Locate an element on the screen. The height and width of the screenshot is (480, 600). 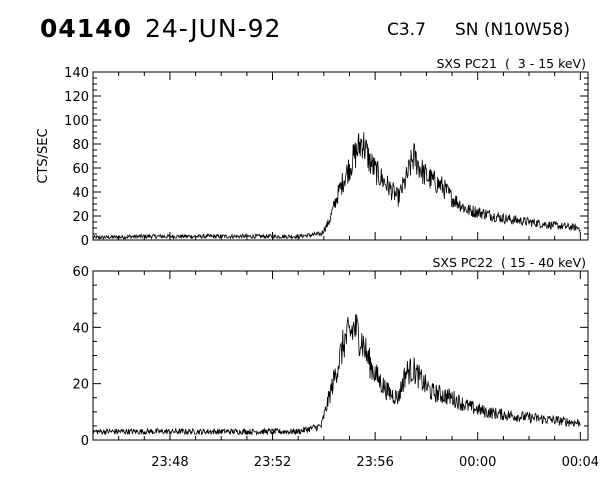
panel-2-ytick-label: 40 is located at coordinates (80, 328).